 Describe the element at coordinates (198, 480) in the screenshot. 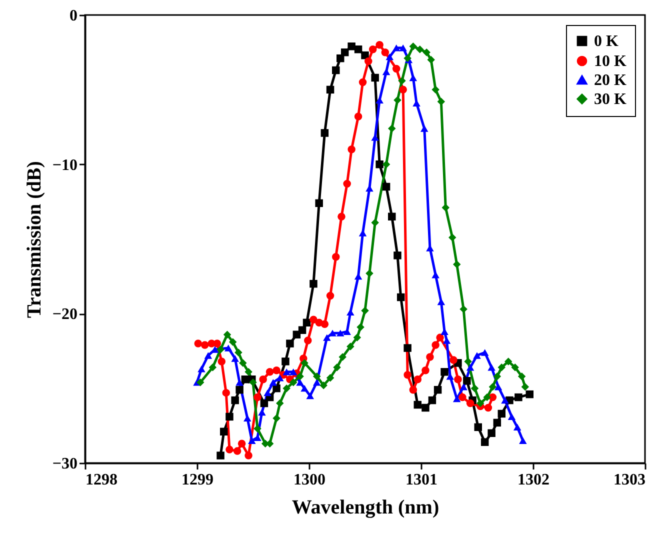

I see `x-tick-label: 1299` at that location.